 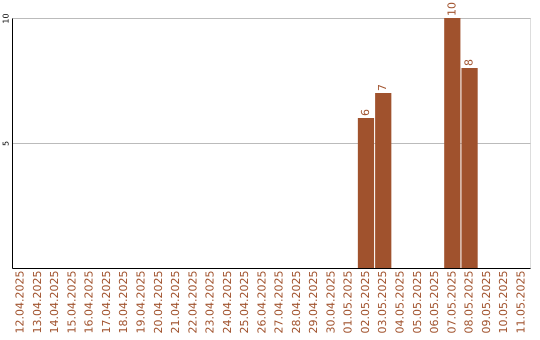 What do you see at coordinates (123, 302) in the screenshot?
I see `x-tick-label: 18.04.2025` at bounding box center [123, 302].